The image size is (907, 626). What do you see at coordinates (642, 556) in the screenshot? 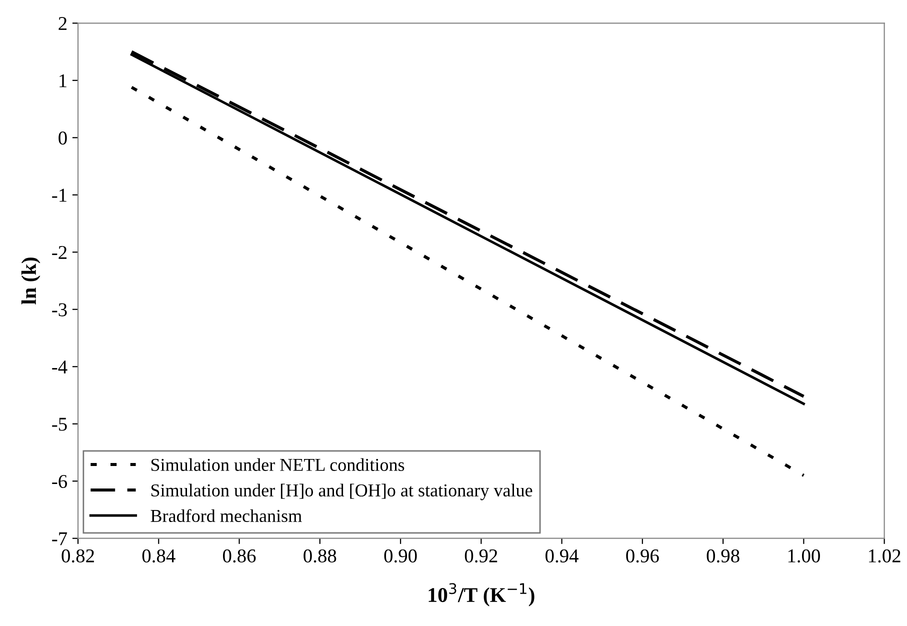
I see `x-tick-label: 0.96` at bounding box center [642, 556].